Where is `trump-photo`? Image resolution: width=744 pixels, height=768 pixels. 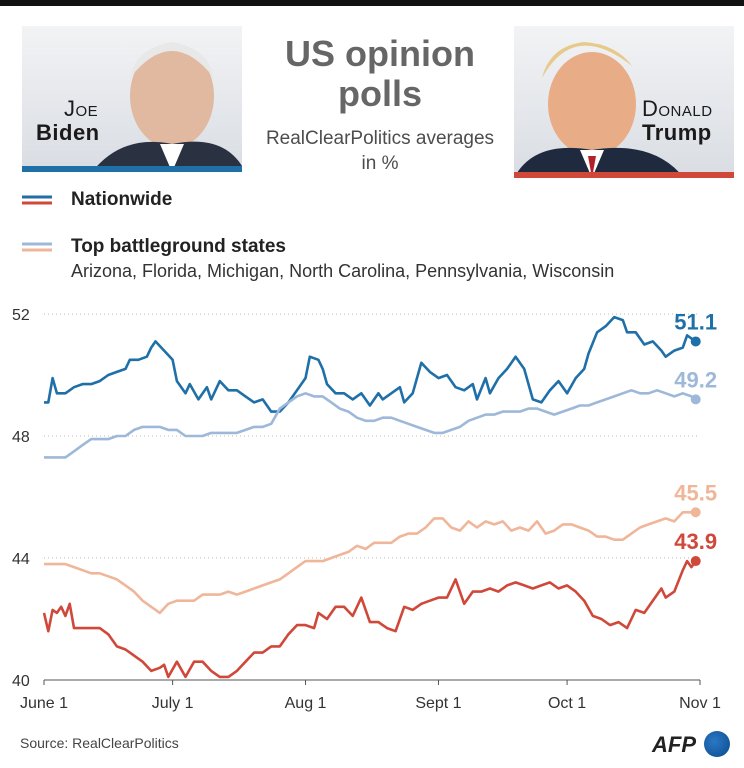
trump-photo is located at coordinates (599, 110).